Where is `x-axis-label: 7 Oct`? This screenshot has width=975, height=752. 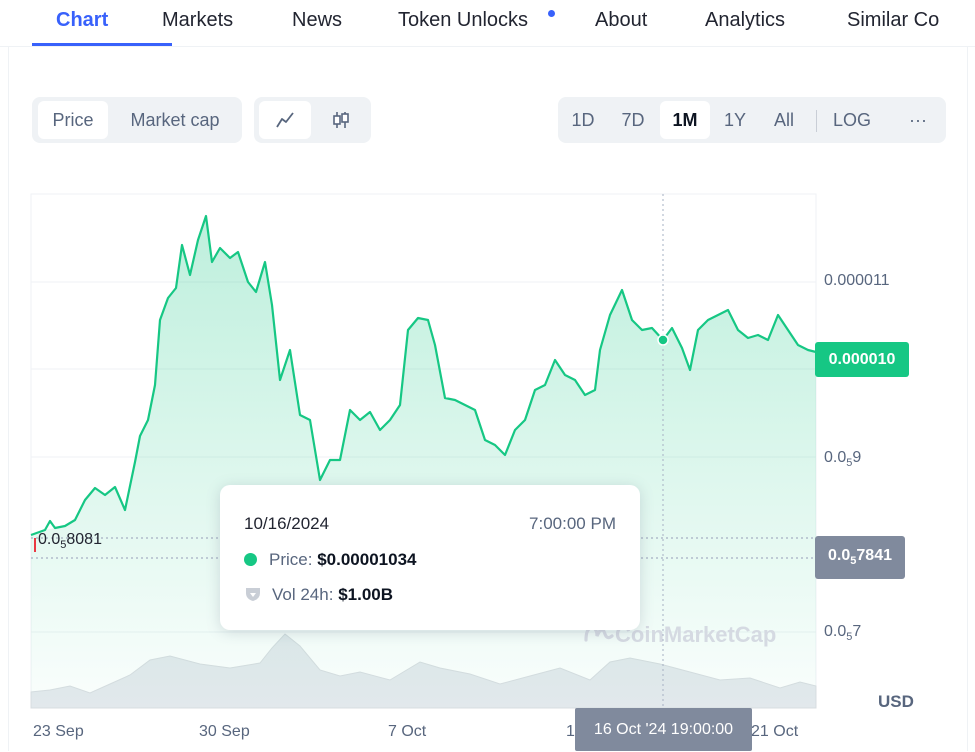
x-axis-label: 7 Oct is located at coordinates (407, 731).